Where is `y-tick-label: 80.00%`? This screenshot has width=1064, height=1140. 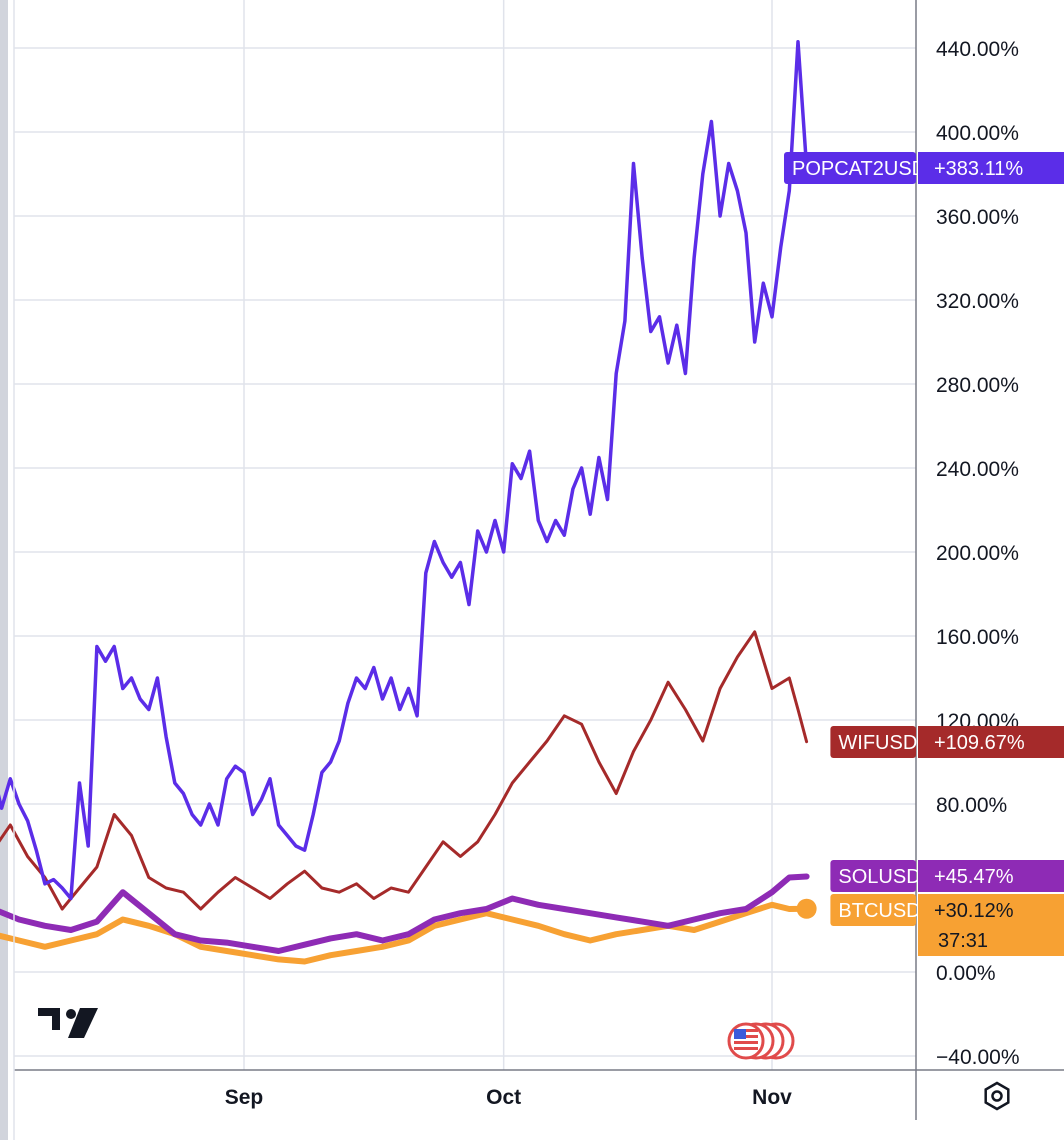 y-tick-label: 80.00% is located at coordinates (971, 805).